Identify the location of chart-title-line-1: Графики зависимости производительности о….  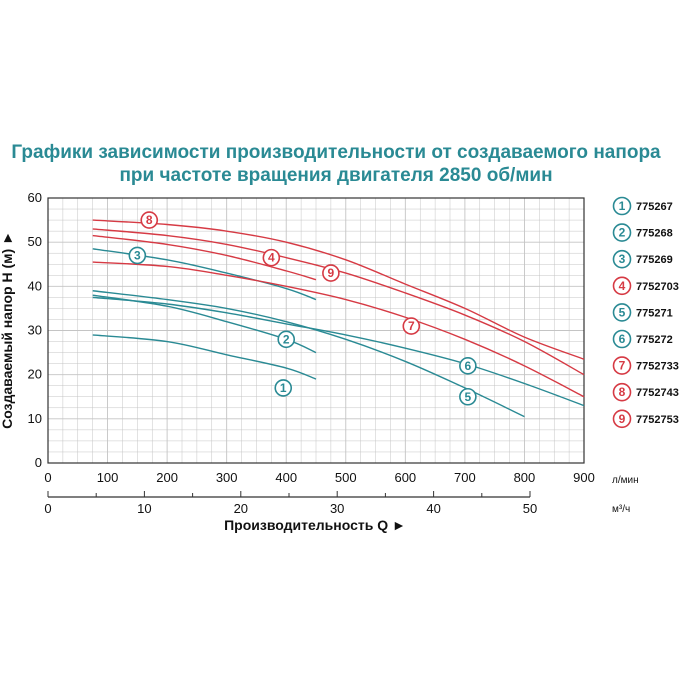
(336, 152).